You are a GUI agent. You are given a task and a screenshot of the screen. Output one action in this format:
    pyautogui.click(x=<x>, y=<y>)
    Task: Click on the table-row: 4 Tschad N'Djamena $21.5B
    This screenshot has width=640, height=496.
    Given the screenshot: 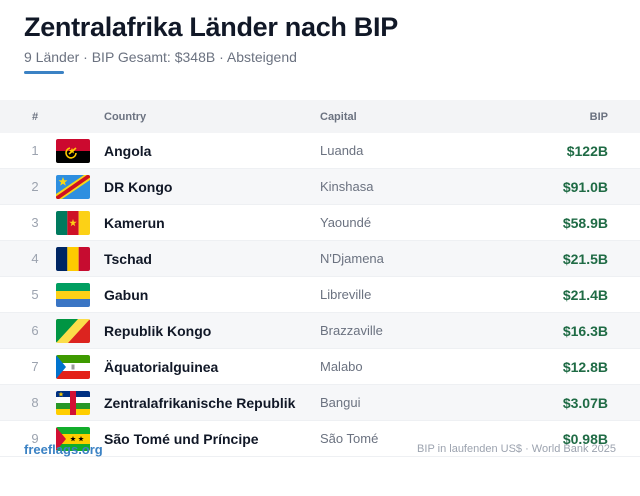 What is the action you would take?
    pyautogui.click(x=320, y=259)
    